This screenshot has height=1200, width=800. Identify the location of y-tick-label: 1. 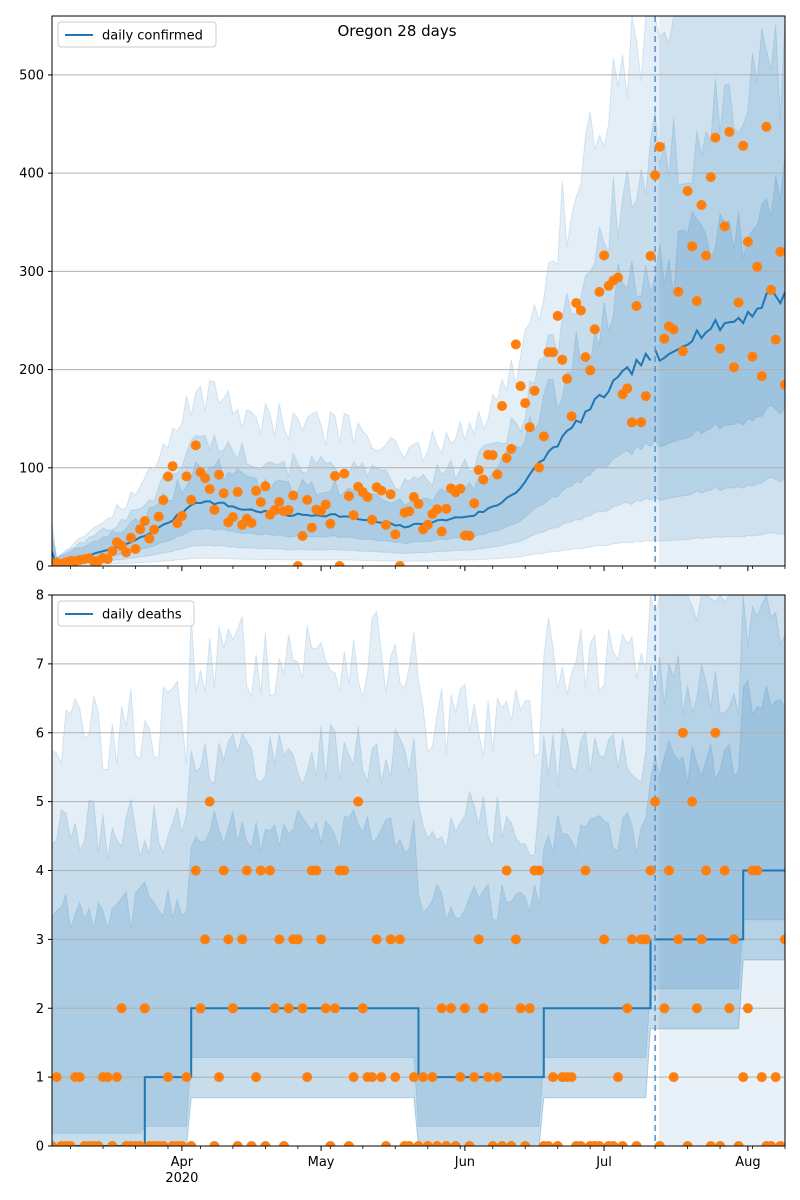
(40, 1078).